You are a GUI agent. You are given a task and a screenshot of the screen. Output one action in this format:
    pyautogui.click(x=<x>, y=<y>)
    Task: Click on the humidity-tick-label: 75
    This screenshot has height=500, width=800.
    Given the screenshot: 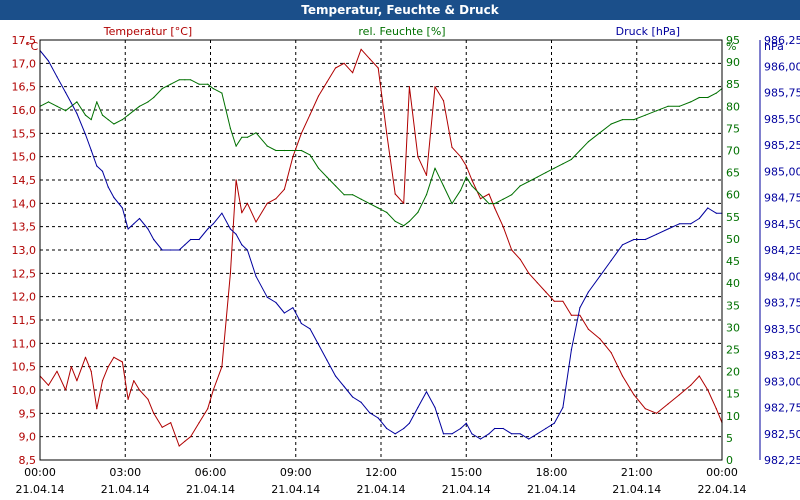 What is the action you would take?
    pyautogui.click(x=733, y=128)
    